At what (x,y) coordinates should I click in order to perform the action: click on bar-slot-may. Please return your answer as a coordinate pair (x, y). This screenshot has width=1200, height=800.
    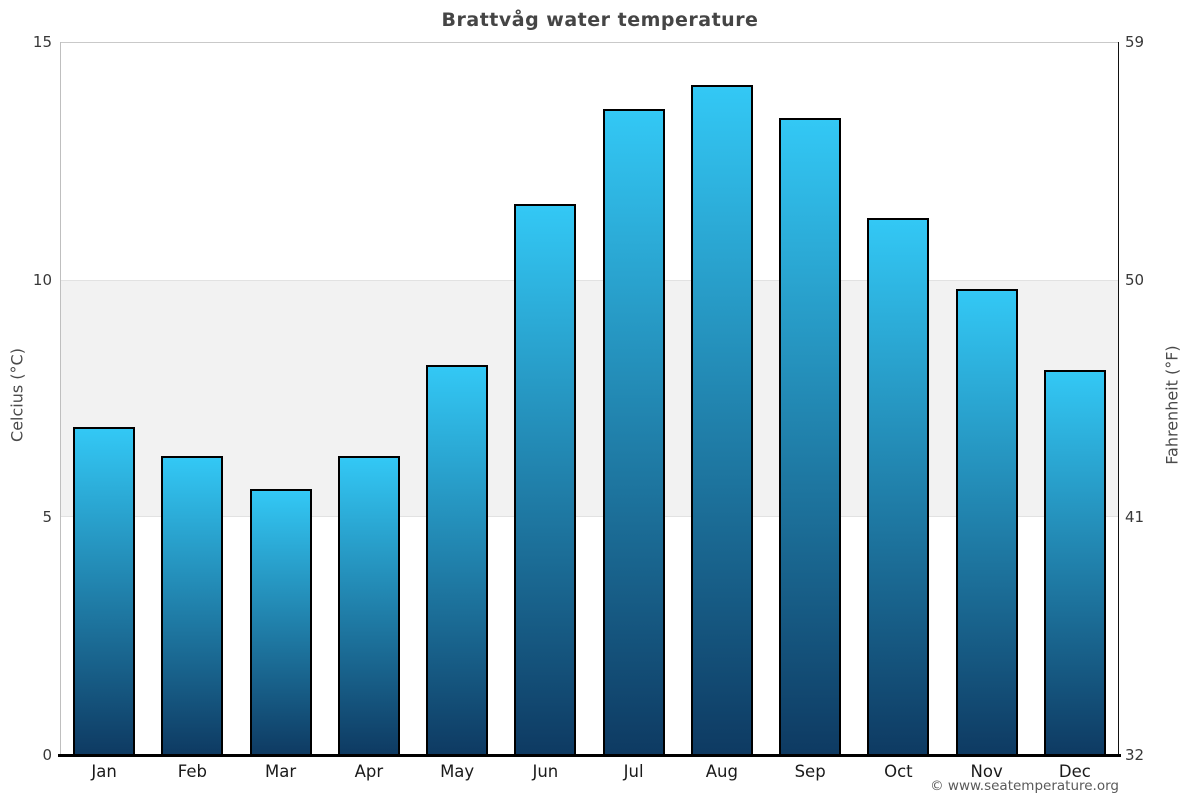
    Looking at the image, I should click on (457, 398).